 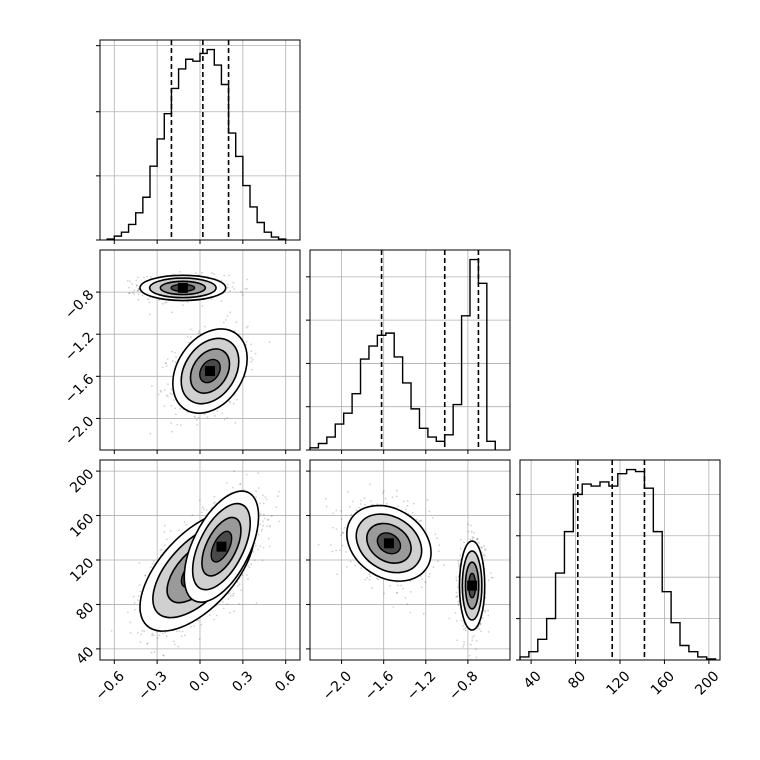 What do you see at coordinates (663, 683) in the screenshot?
I see `x-tick-label-p3: 160` at bounding box center [663, 683].